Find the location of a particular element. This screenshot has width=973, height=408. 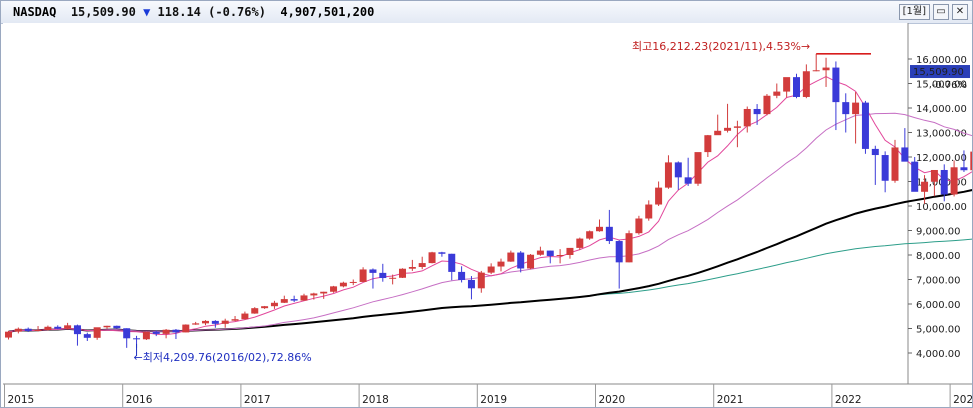

header-controls: [1월] ▭ ✕ is located at coordinates (933, 12).